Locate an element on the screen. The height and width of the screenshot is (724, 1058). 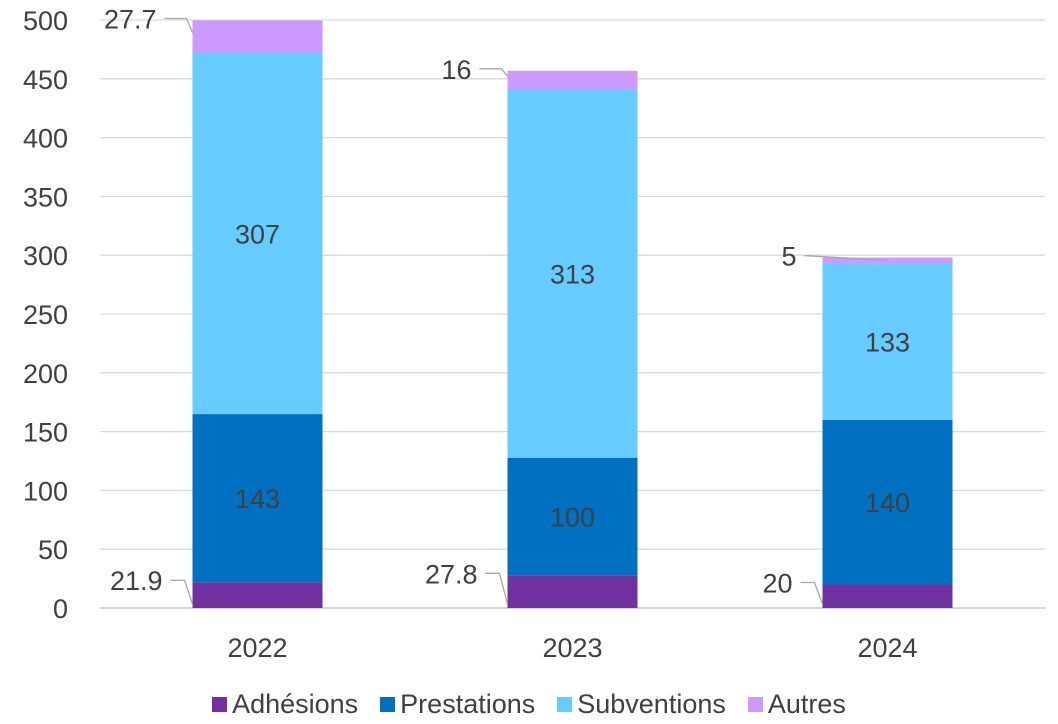
legend-label: Prestations is located at coordinates (468, 703).